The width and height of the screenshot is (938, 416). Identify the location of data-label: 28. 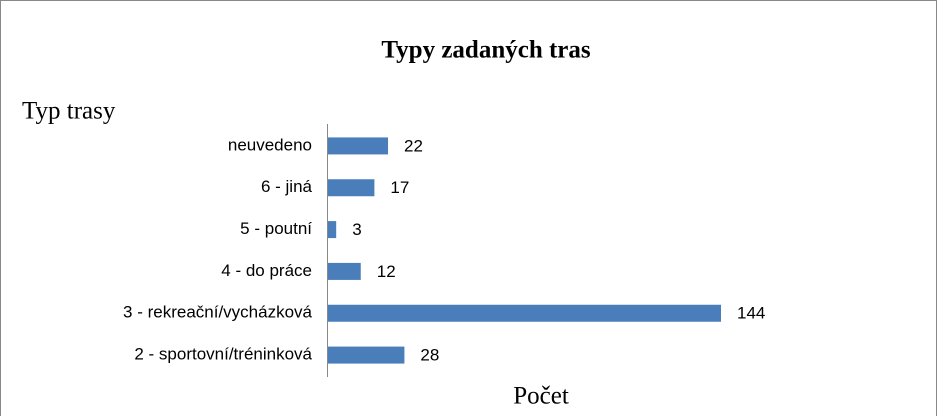
(429, 355).